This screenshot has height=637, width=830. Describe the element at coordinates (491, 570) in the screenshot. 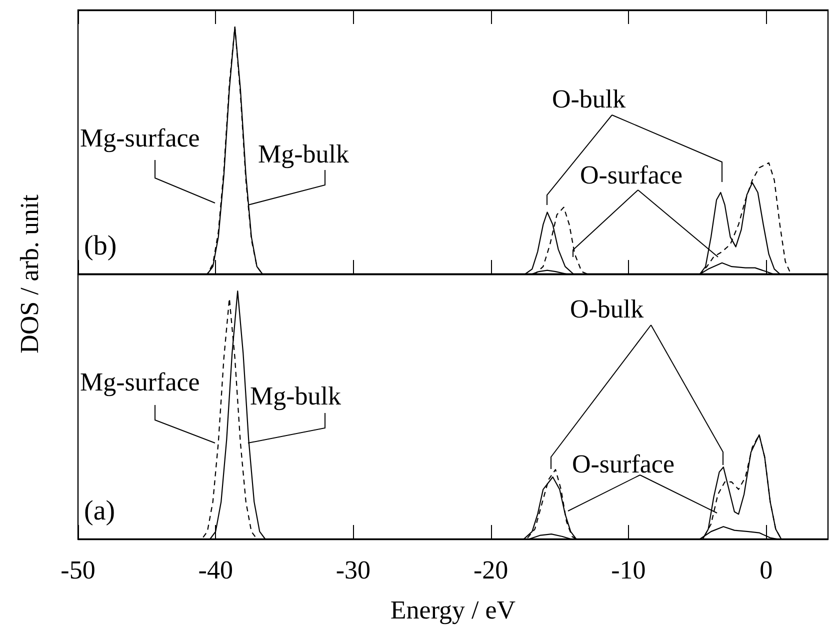

I see `x-tick-label: -20` at that location.